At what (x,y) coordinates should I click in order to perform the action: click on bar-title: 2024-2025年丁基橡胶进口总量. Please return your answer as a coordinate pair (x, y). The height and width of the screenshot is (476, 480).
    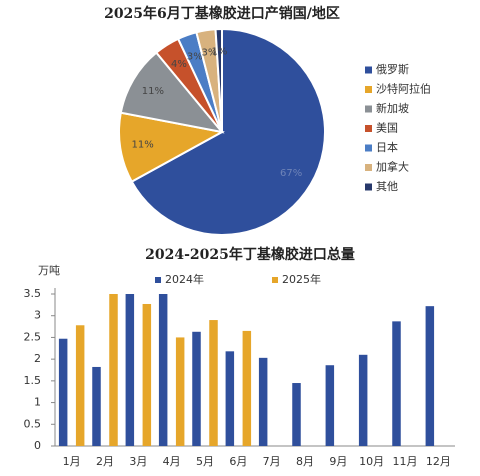
    Looking at the image, I should click on (250, 254).